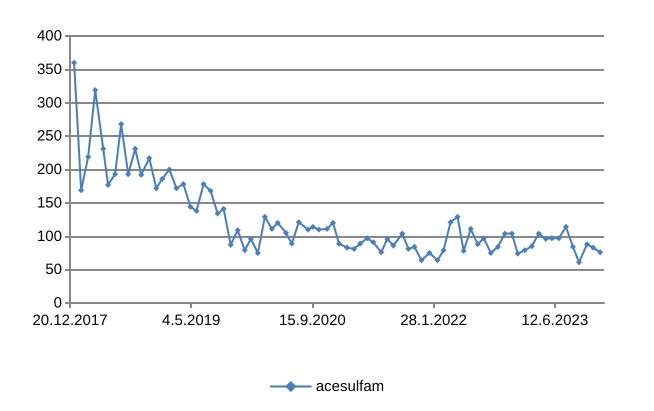 Image resolution: width=654 pixels, height=411 pixels. Describe the element at coordinates (49, 103) in the screenshot. I see `y-tick-label: 300` at that location.